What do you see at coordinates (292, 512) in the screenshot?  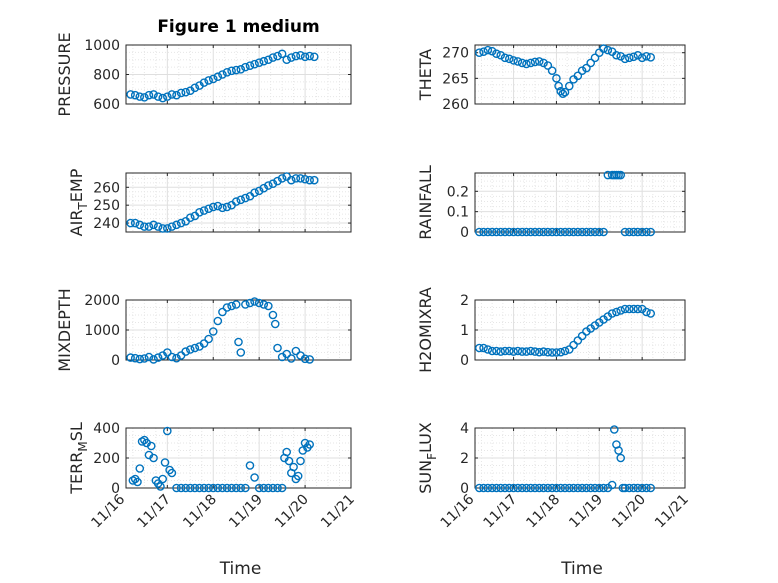 I see `x-tick-label: 11/20` at bounding box center [292, 512].